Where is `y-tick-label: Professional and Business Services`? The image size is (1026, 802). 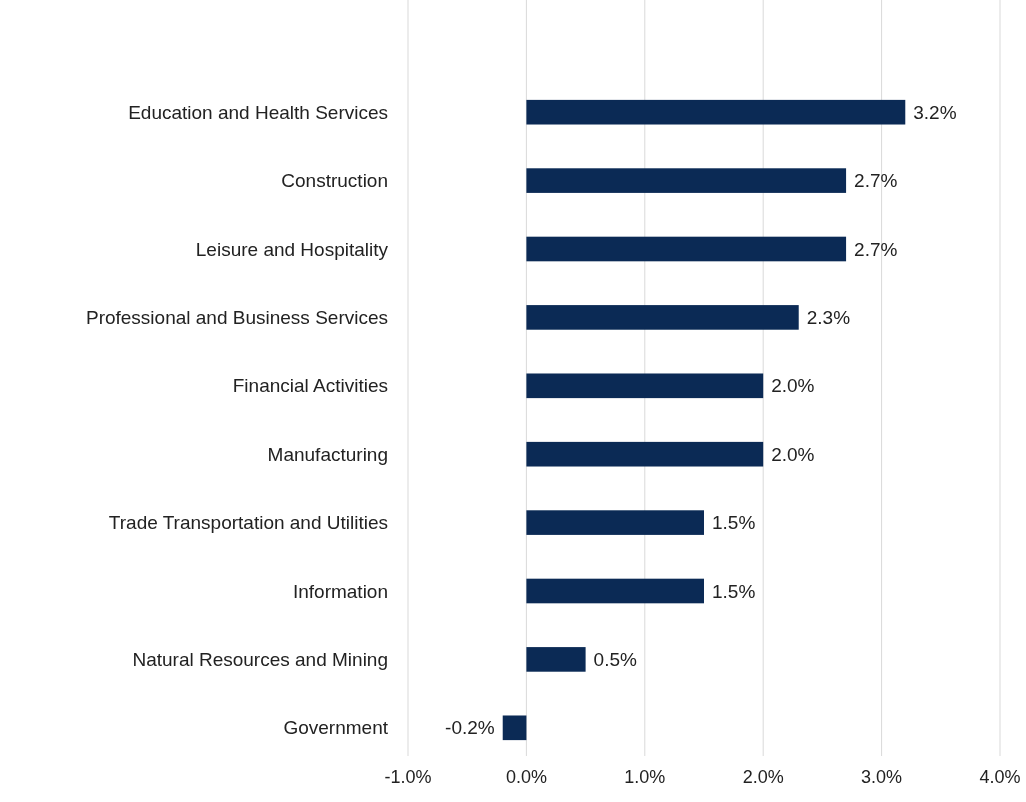 y-tick-label: Professional and Business Services is located at coordinates (236, 318).